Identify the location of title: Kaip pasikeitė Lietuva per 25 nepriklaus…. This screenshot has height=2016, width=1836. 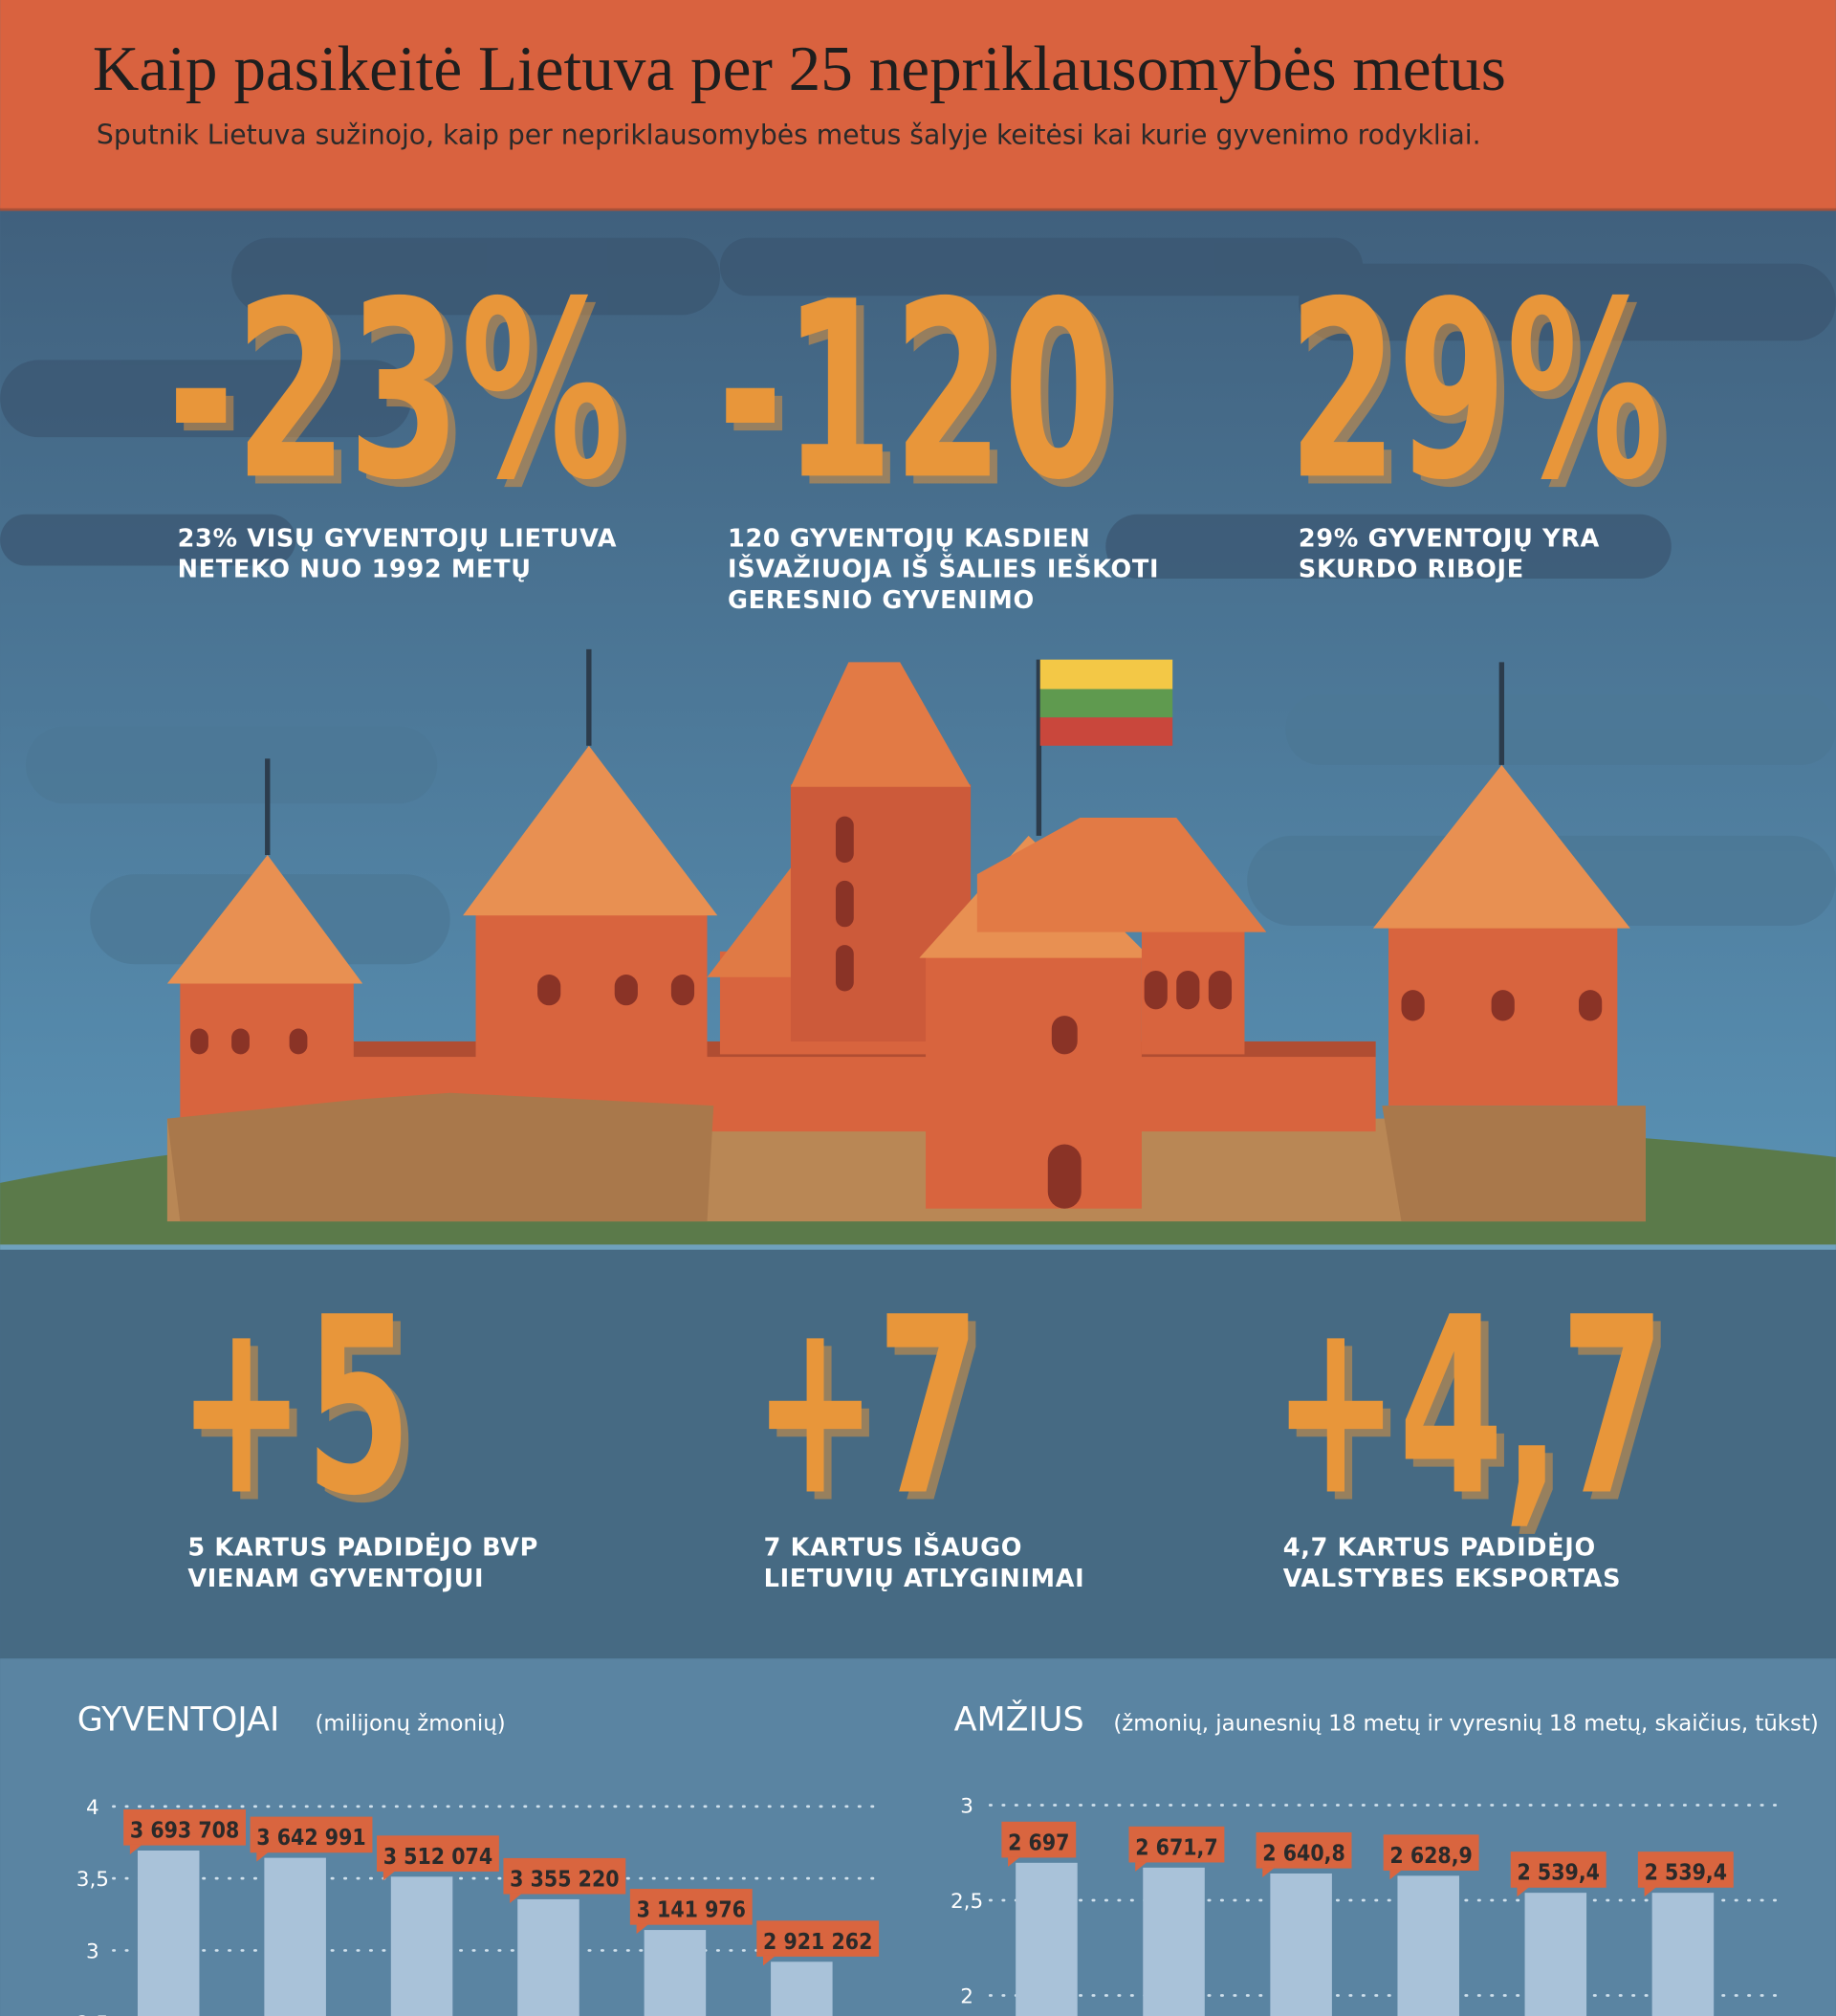
(800, 68).